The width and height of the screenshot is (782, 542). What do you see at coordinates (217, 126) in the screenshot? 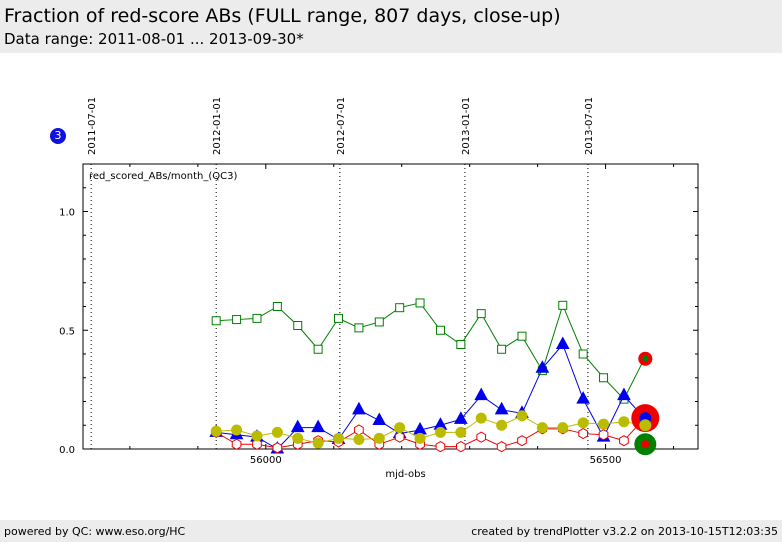
I see `date-marker-label: 2012-01-01` at bounding box center [217, 126].